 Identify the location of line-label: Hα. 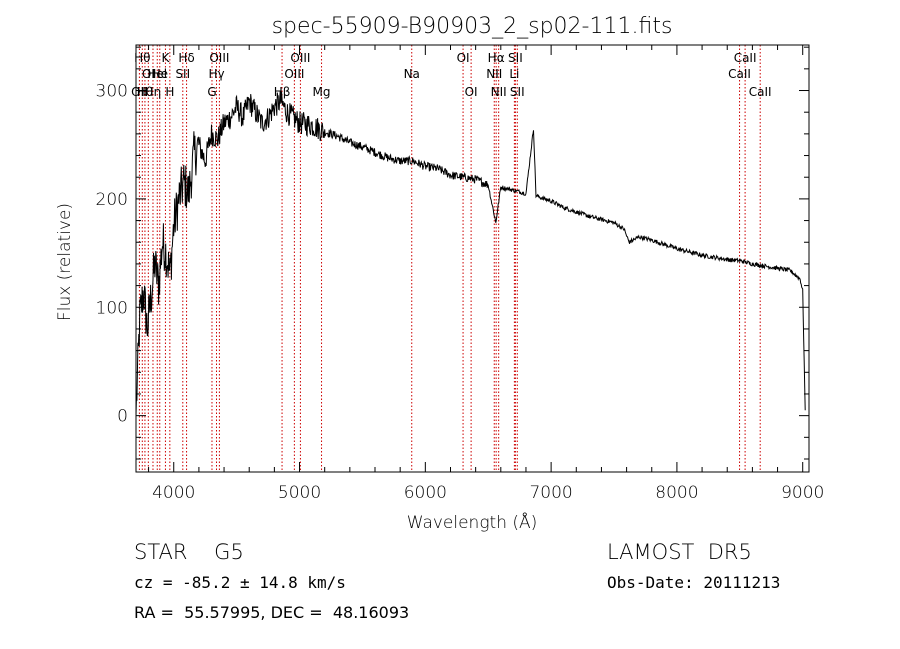
(496, 58).